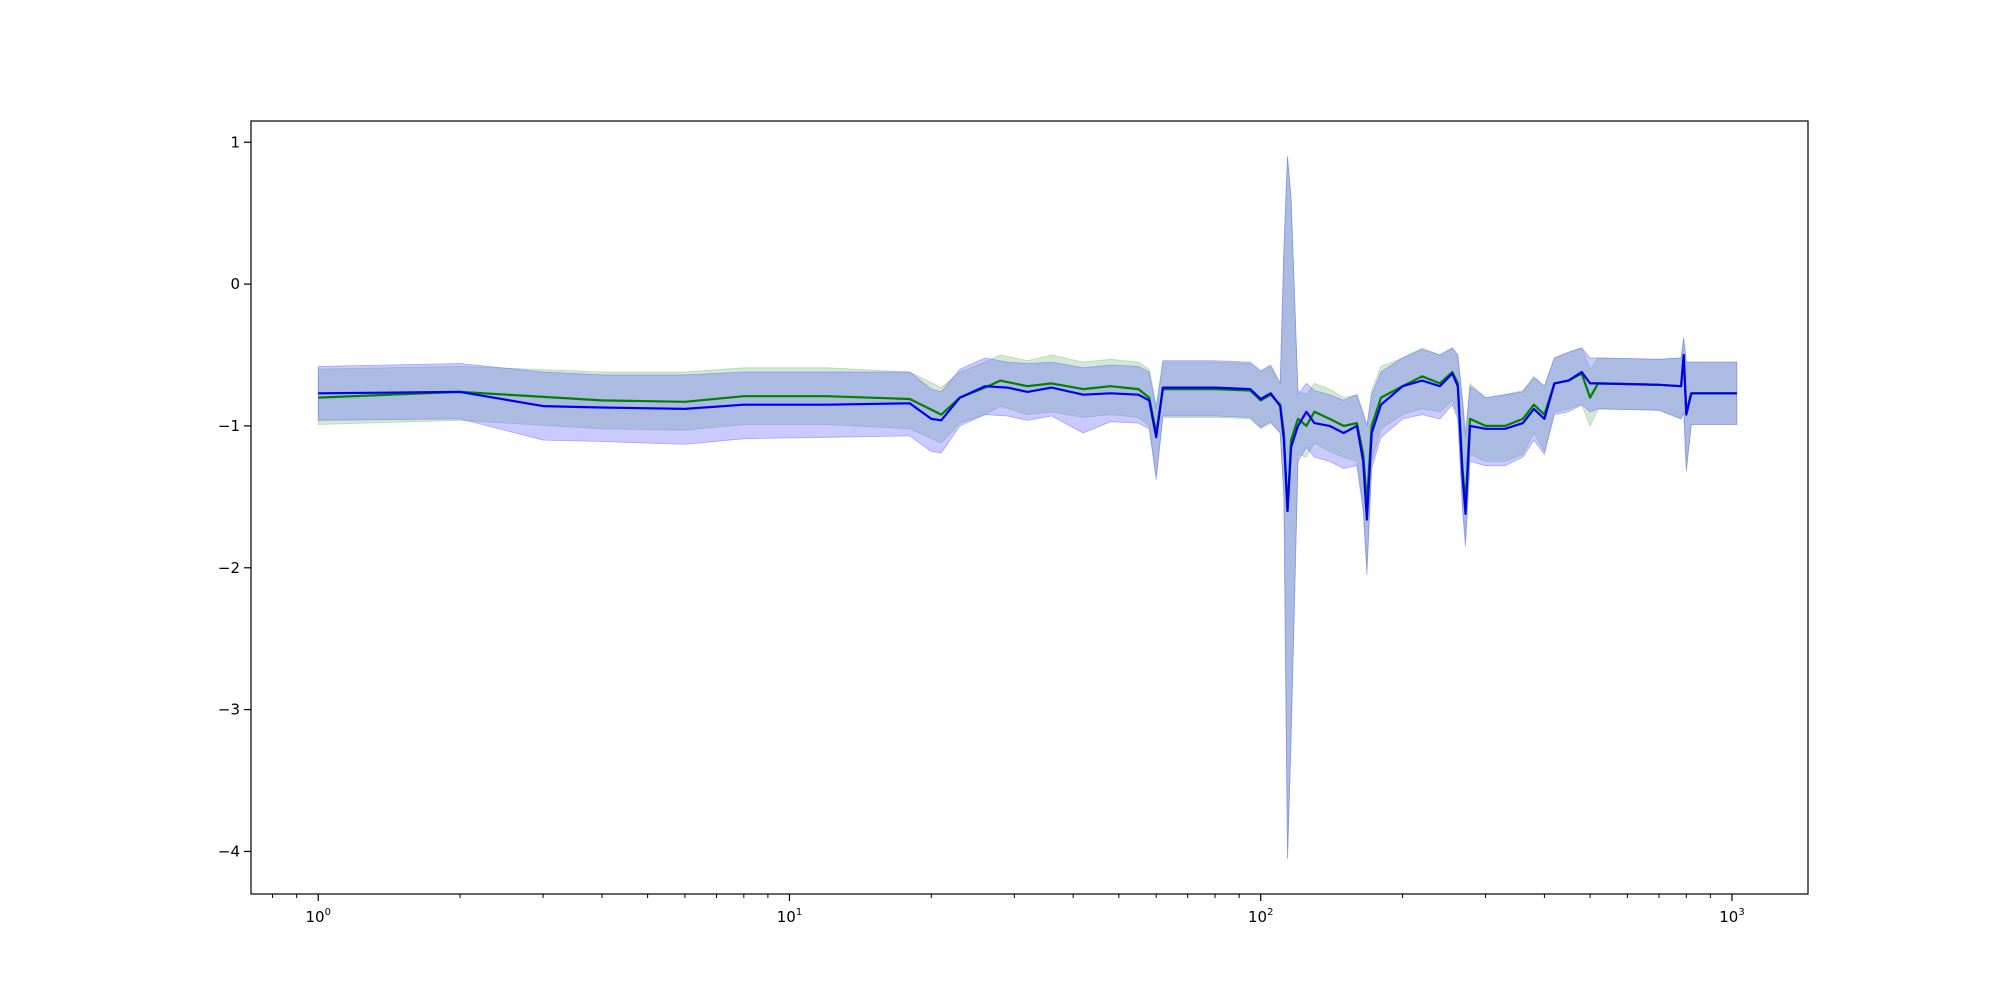  I want to click on x-tick-label: 10⁰, so click(317, 916).